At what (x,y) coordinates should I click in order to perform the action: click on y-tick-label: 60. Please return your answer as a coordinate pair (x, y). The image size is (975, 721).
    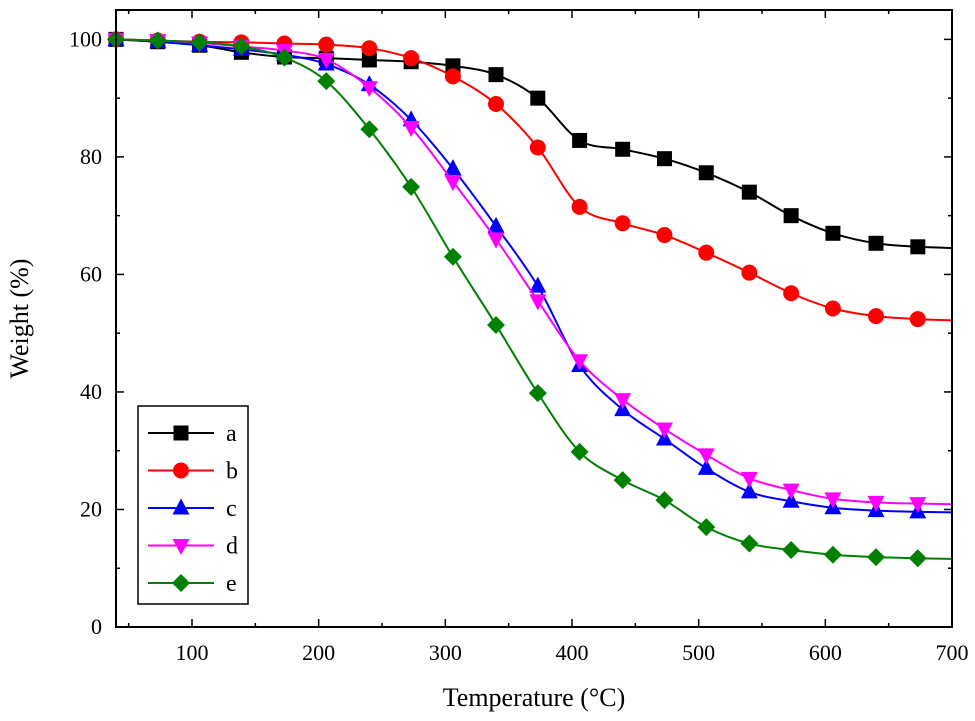
    Looking at the image, I should click on (91, 273).